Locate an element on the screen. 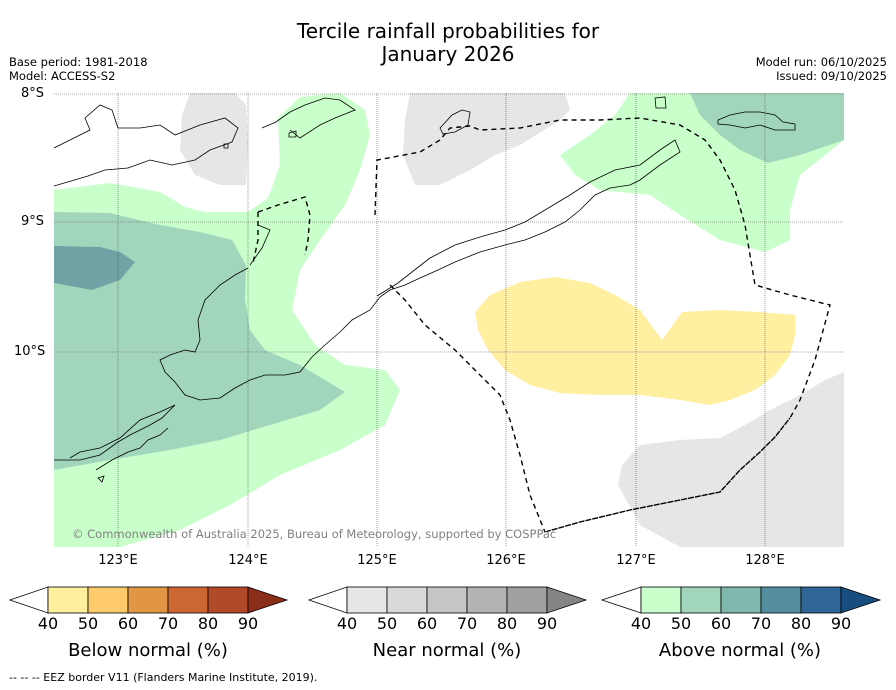  lon-label-125e: 125°E is located at coordinates (377, 560).